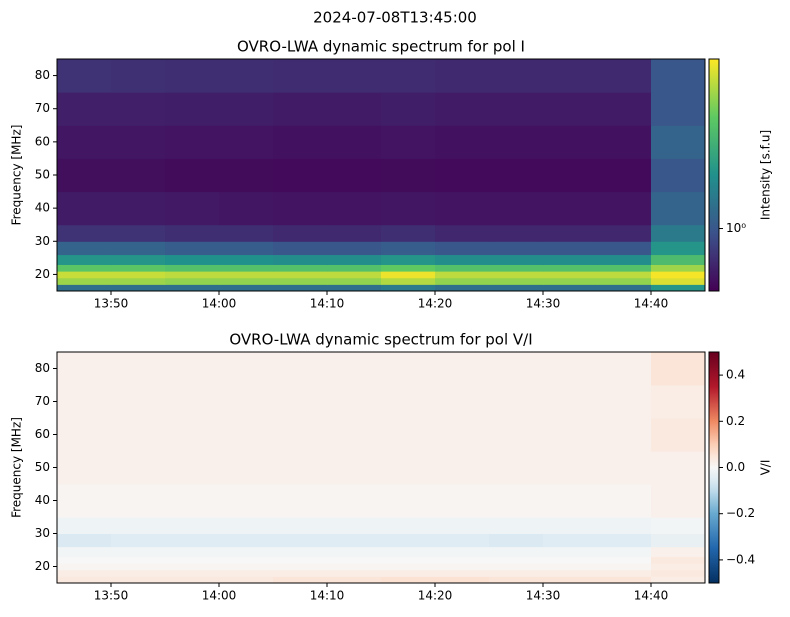 The height and width of the screenshot is (617, 790). I want to click on colorbar-tick-label: 10⁰, so click(736, 228).